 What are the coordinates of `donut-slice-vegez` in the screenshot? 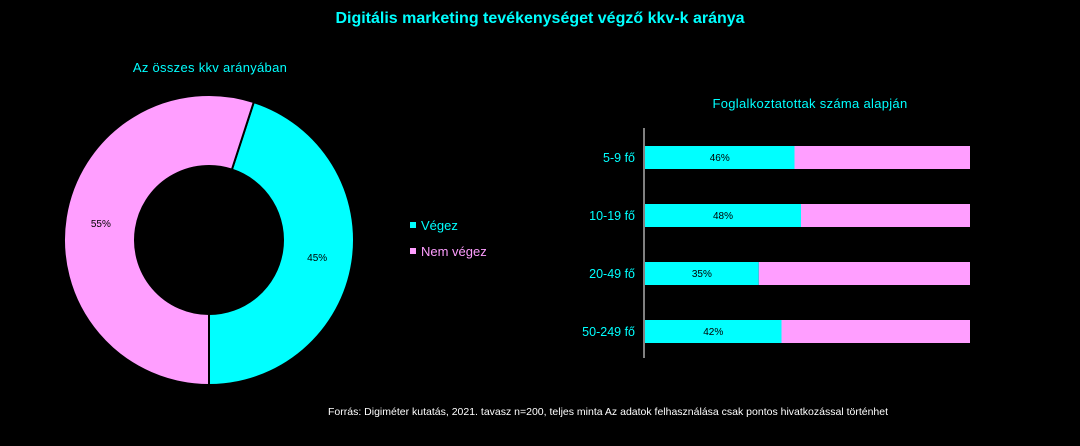 It's located at (281, 243).